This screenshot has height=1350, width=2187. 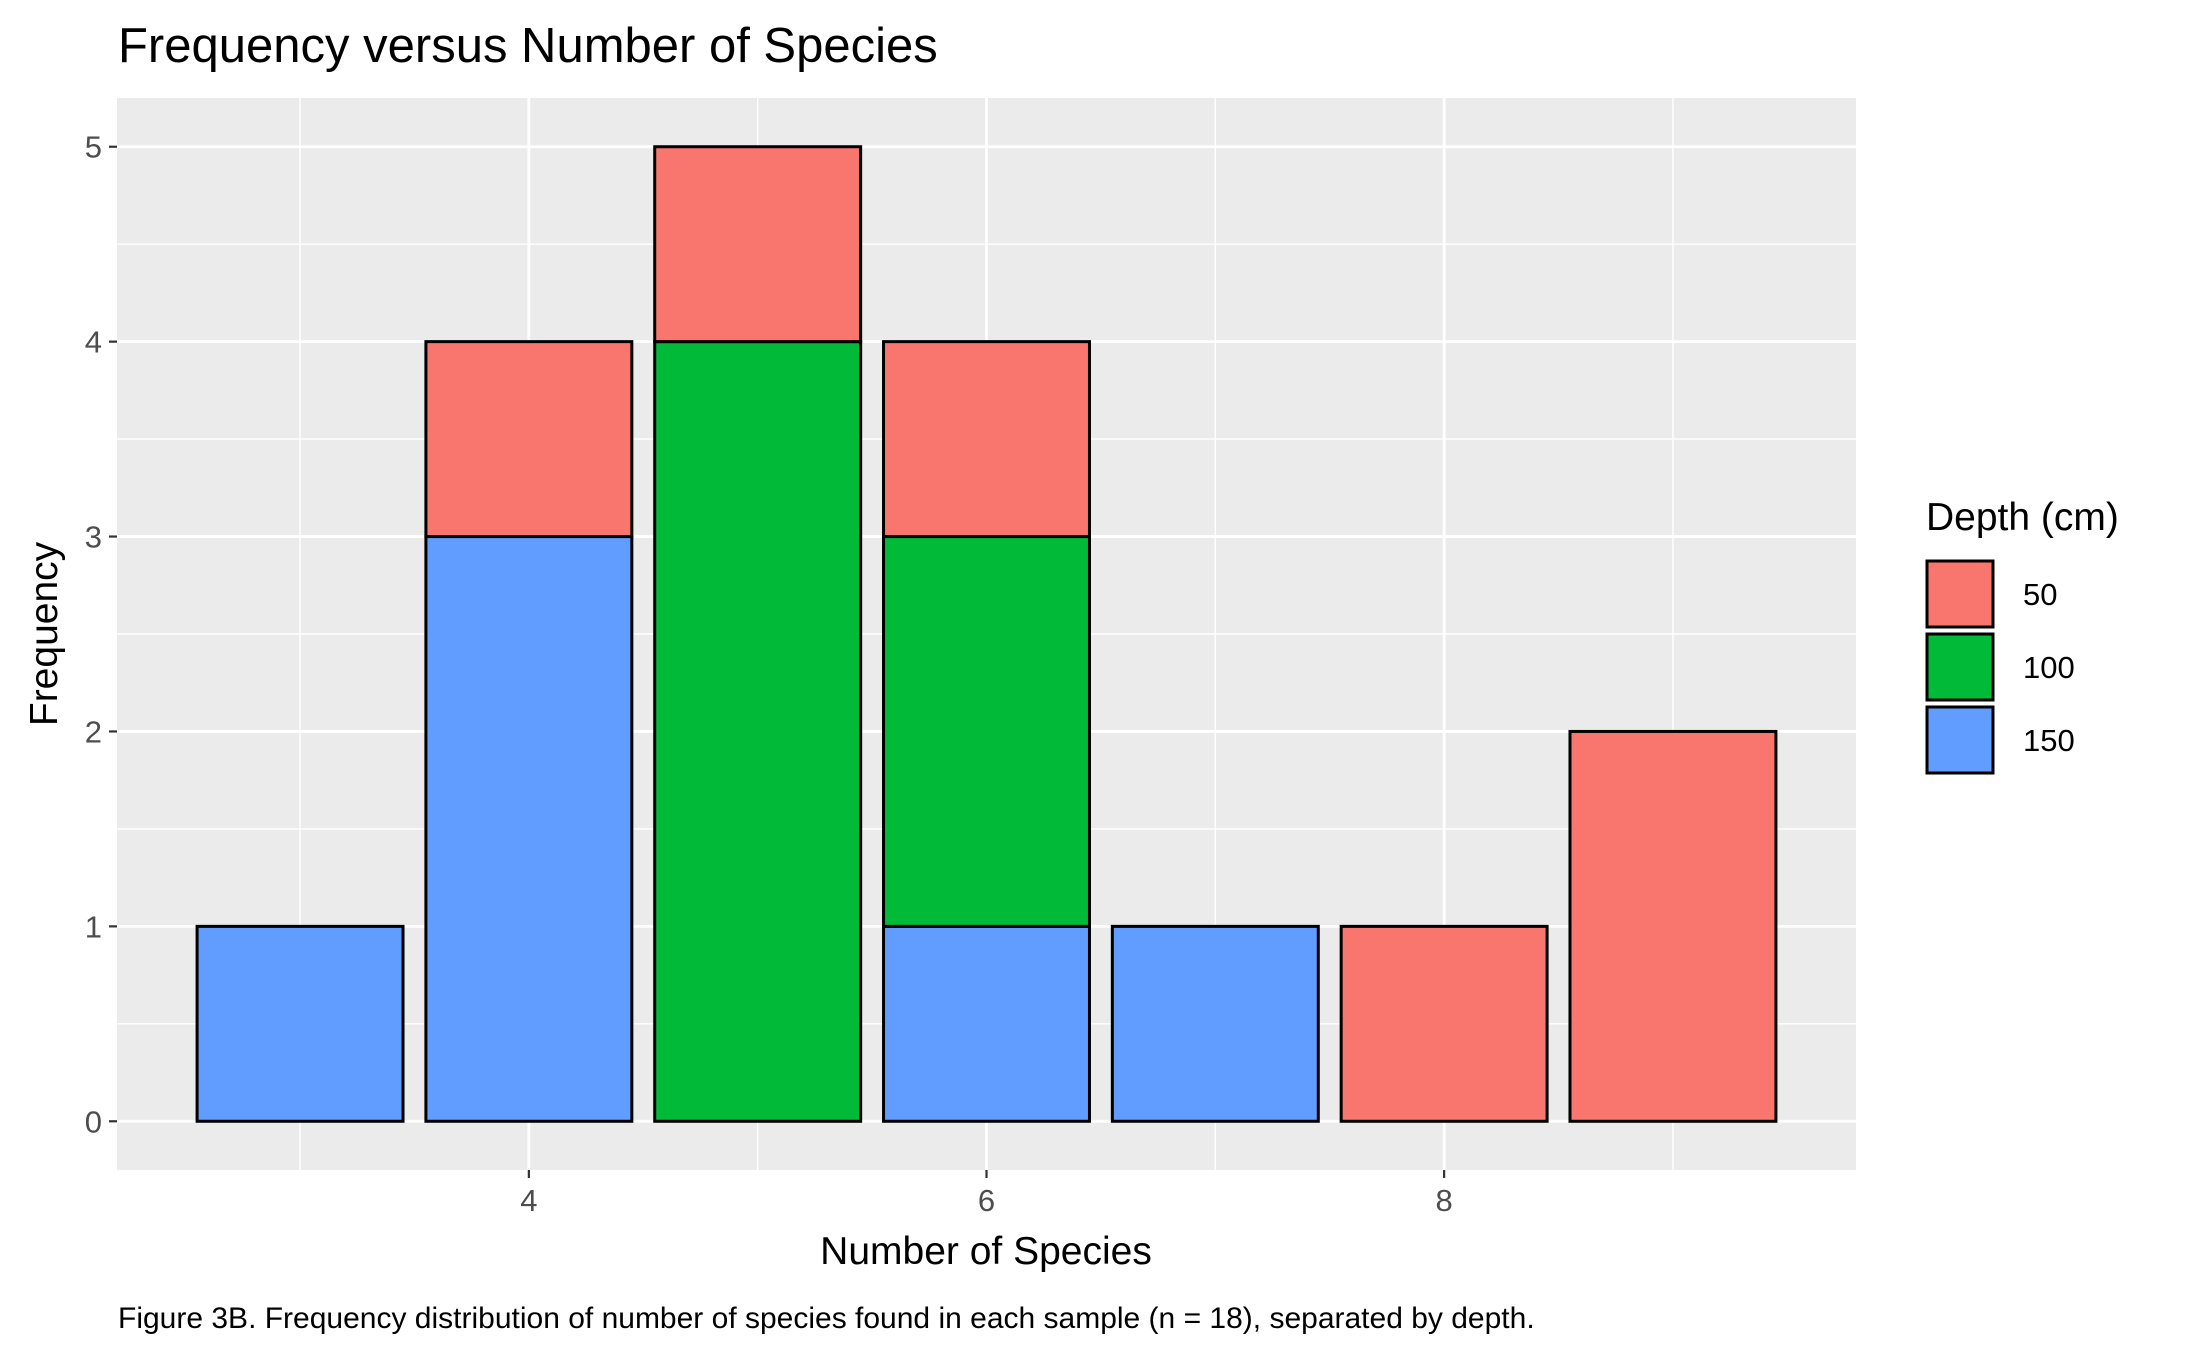 What do you see at coordinates (2022, 635) in the screenshot?
I see `legend: Depth (cm) 50 100 150` at bounding box center [2022, 635].